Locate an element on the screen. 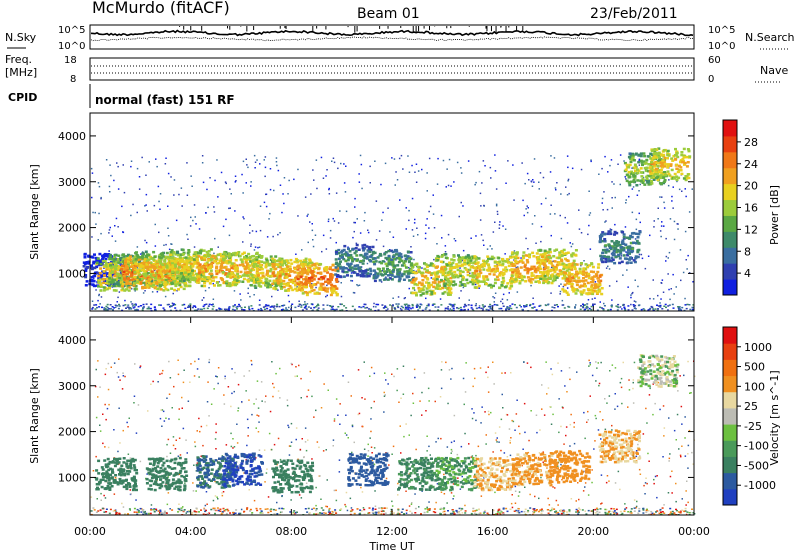 The image size is (800, 554). cpid-label: CPID is located at coordinates (22, 97).